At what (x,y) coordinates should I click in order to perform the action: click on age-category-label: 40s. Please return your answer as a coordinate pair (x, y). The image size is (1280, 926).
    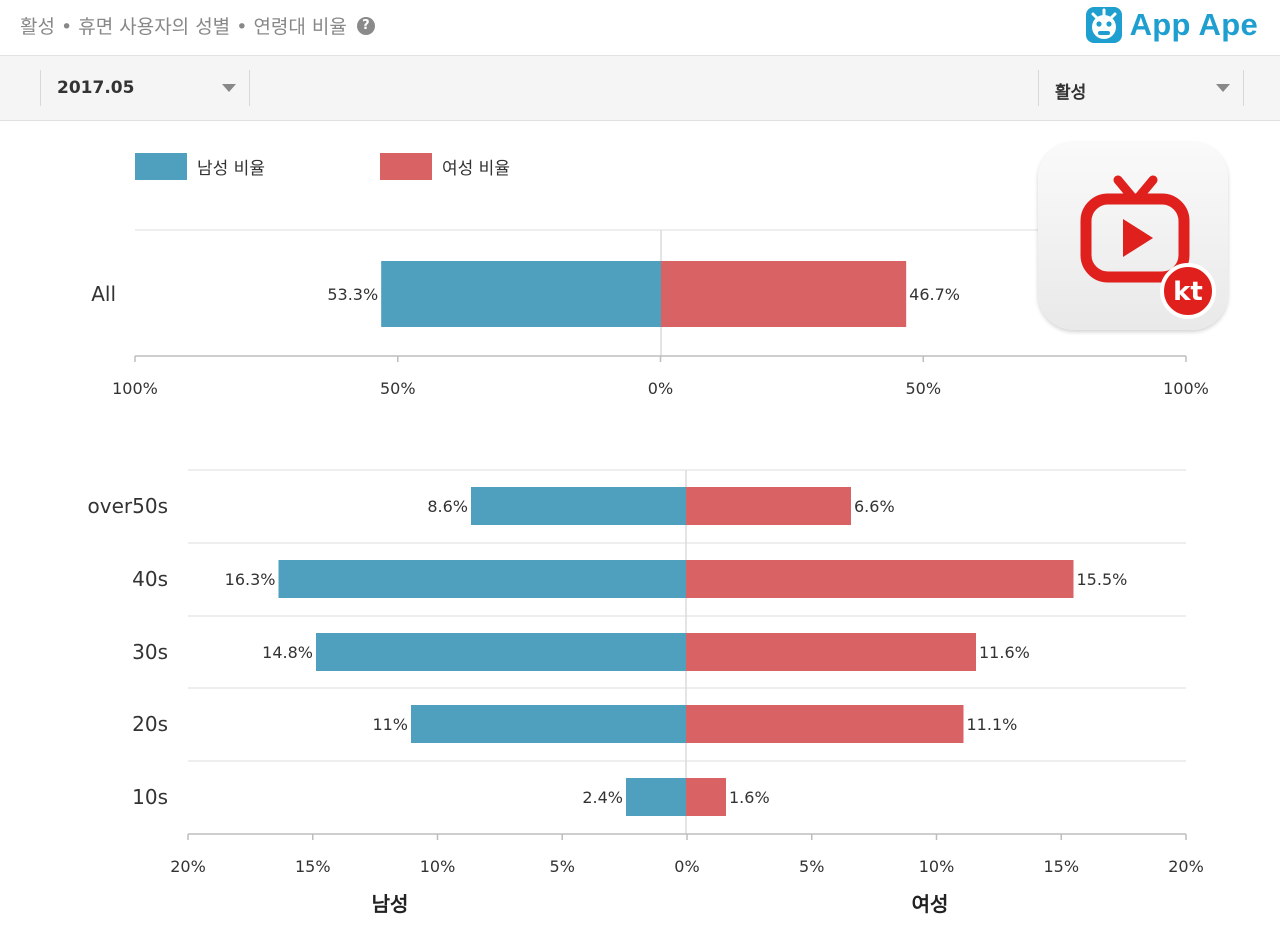
    Looking at the image, I should click on (150, 579).